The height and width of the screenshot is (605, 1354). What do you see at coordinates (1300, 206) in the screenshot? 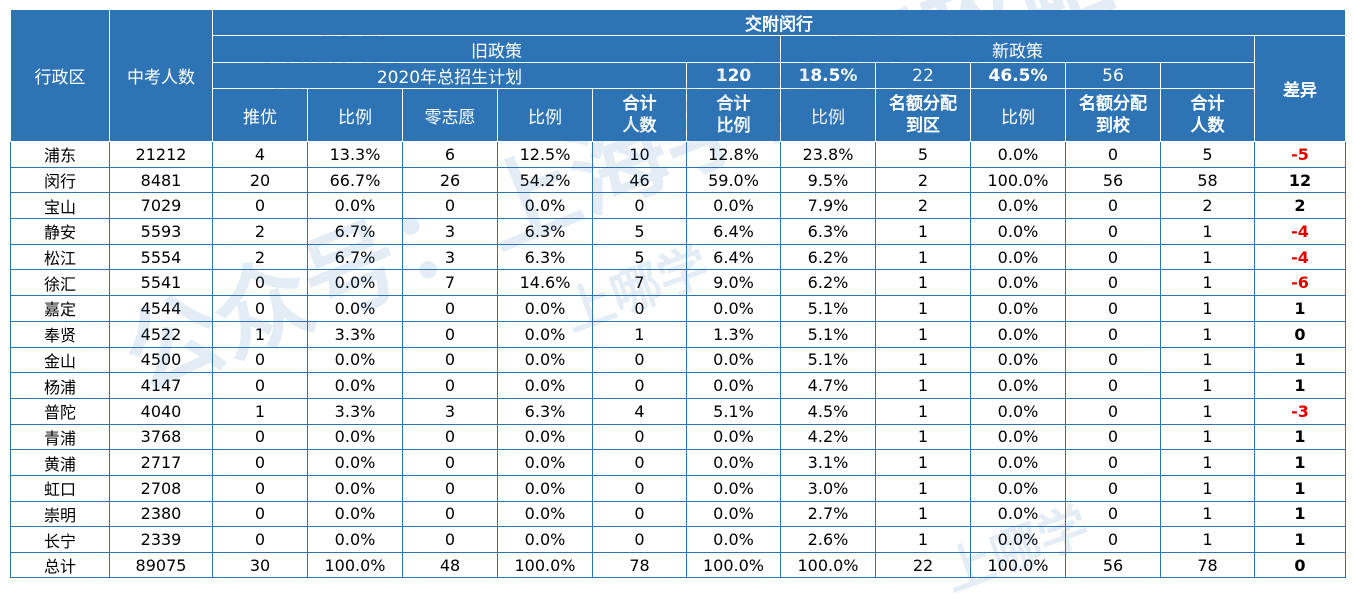
I see `difference-cell: 2` at bounding box center [1300, 206].